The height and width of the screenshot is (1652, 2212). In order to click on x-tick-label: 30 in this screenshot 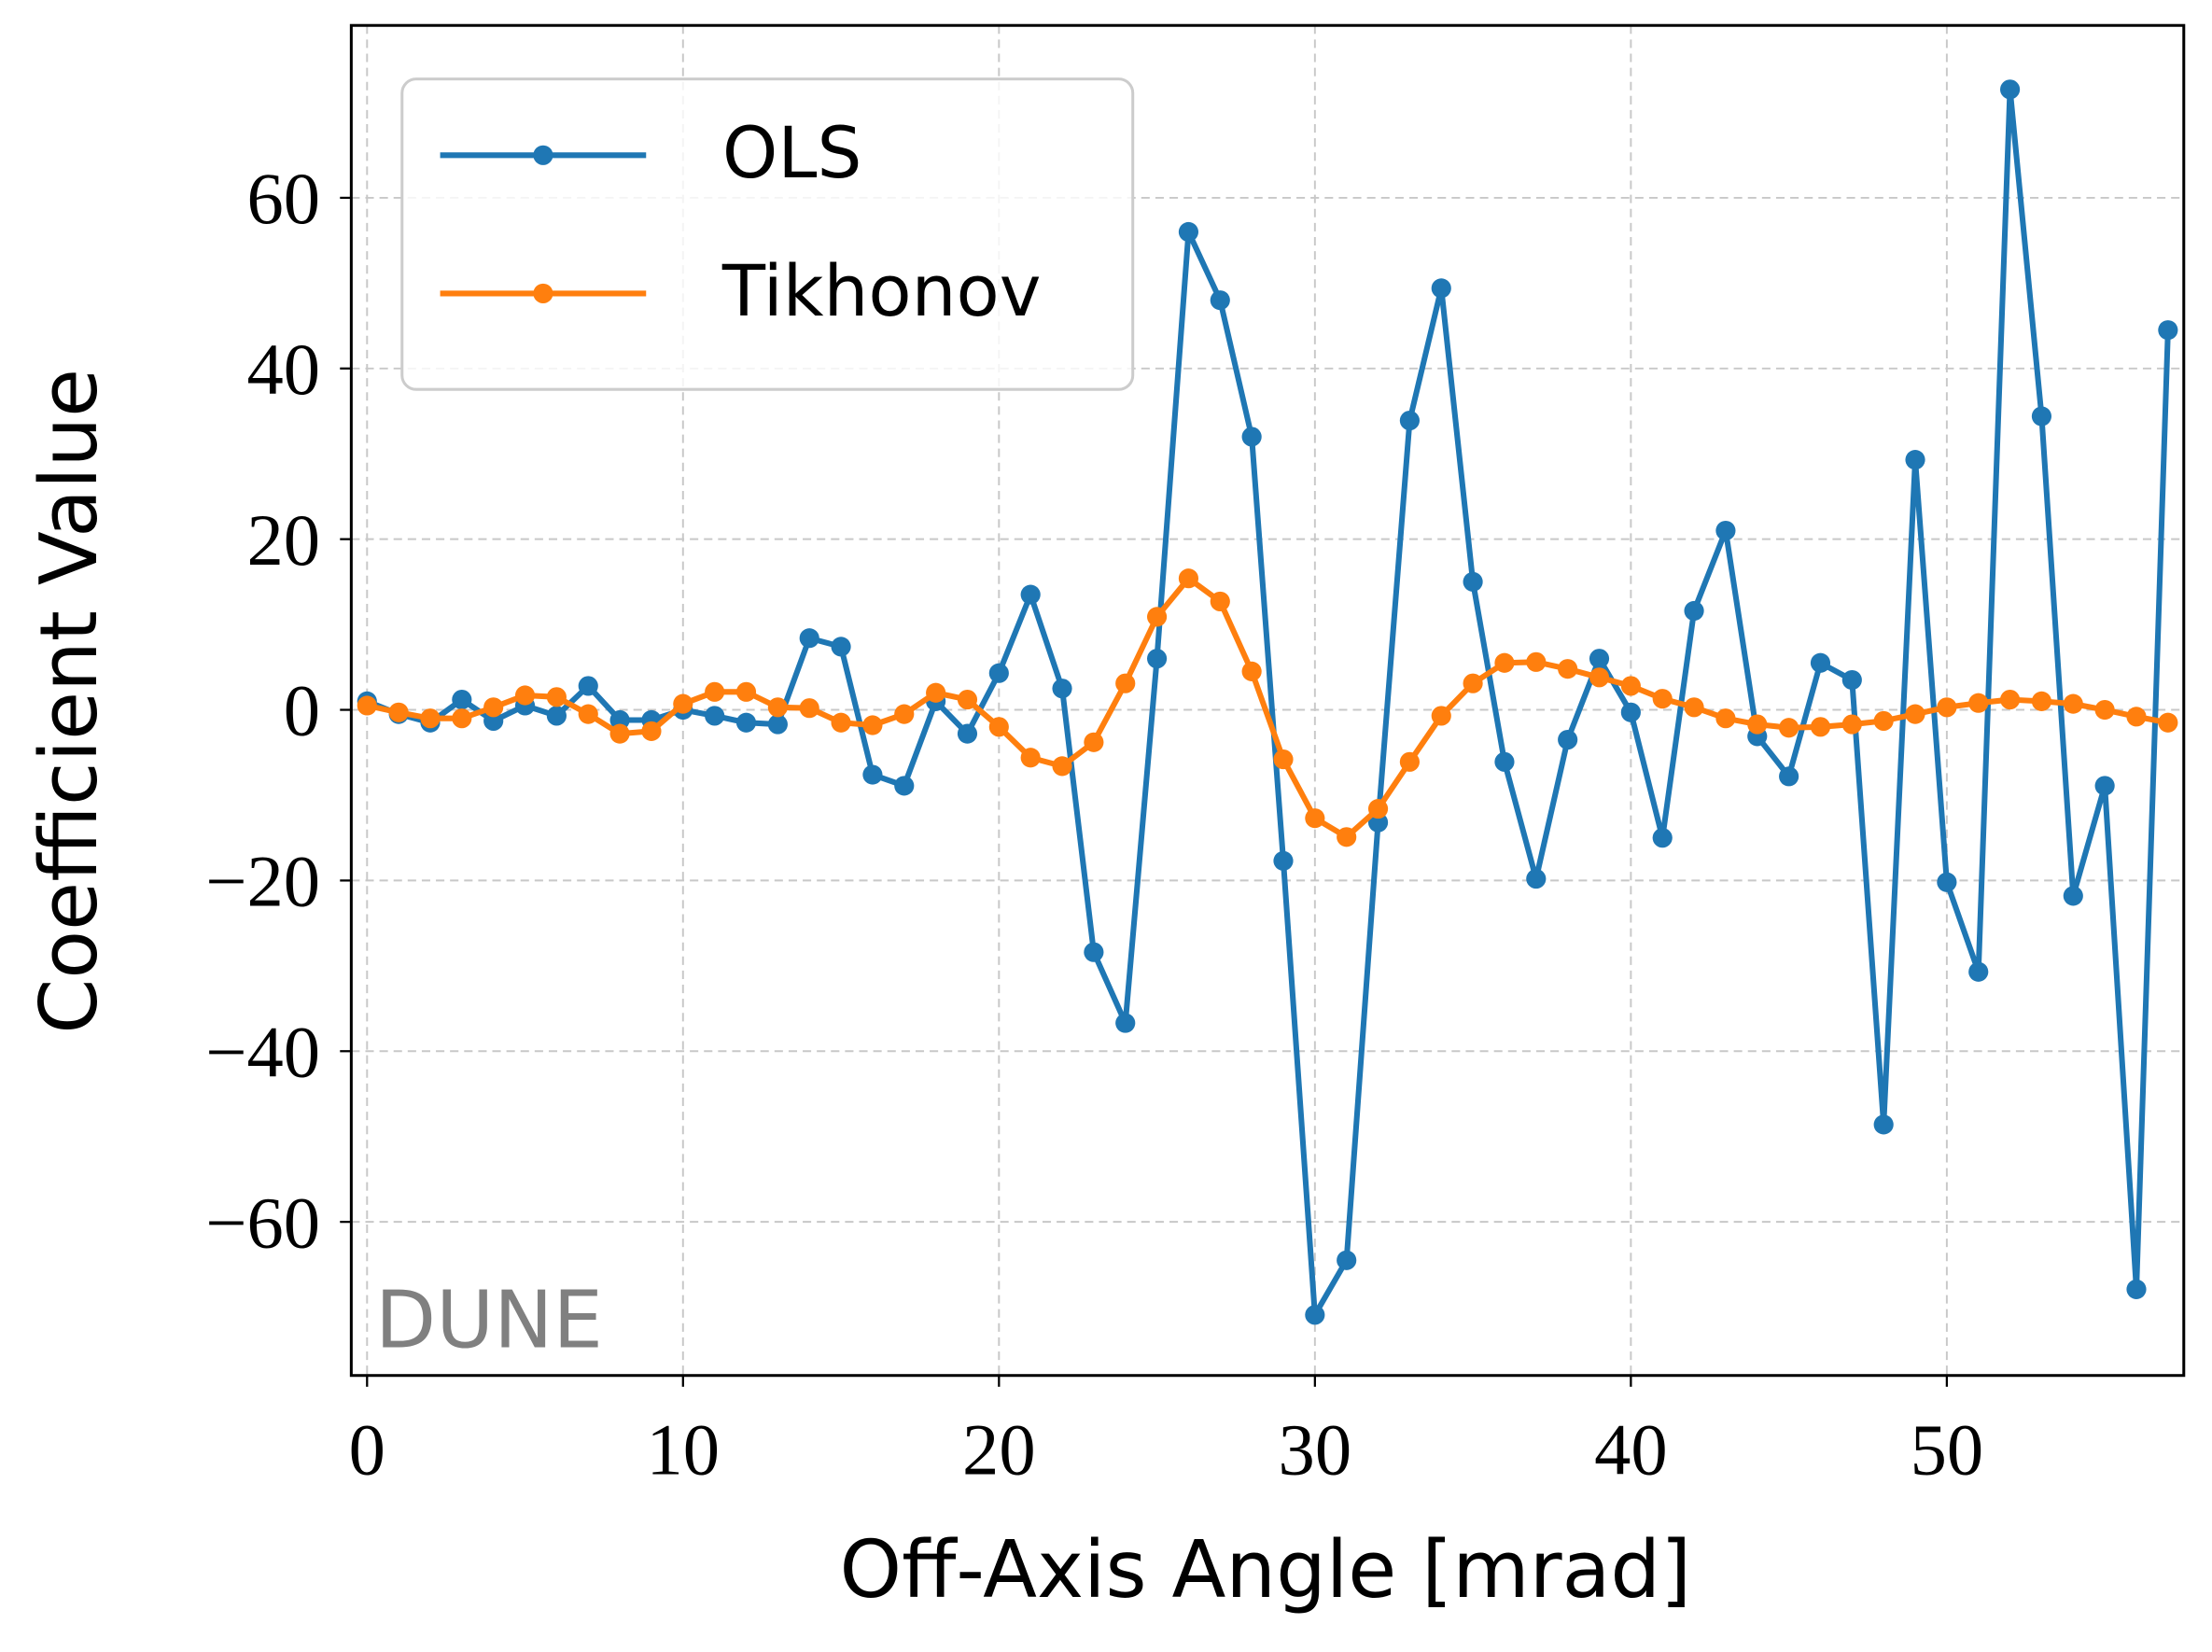, I will do `click(1315, 1450)`.